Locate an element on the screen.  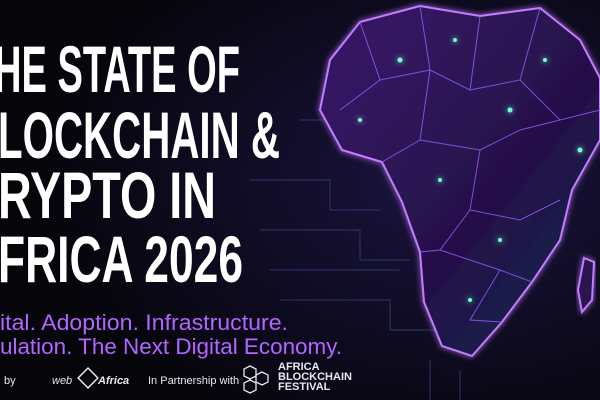
title-line: LOCKCHAIN & is located at coordinates (140, 135).